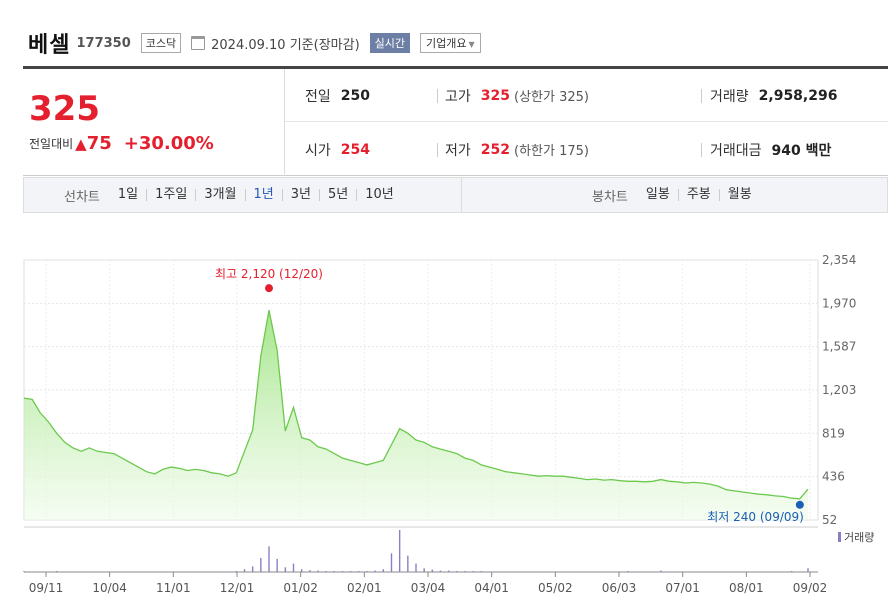 The height and width of the screenshot is (612, 888). What do you see at coordinates (729, 96) in the screenshot?
I see `volume-label: 거래량` at bounding box center [729, 96].